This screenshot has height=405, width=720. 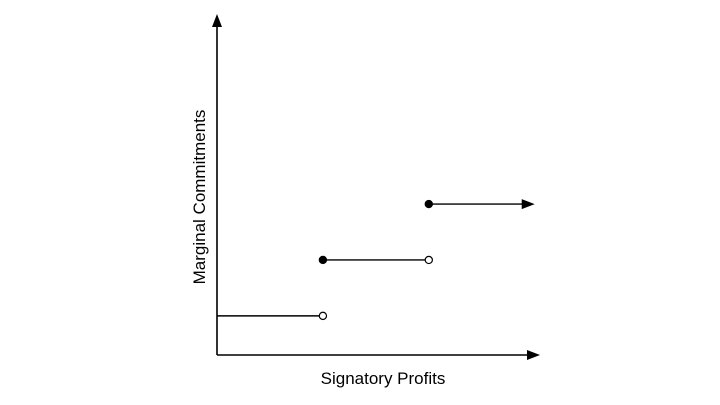 I want to click on step-segments, so click(x=376, y=260).